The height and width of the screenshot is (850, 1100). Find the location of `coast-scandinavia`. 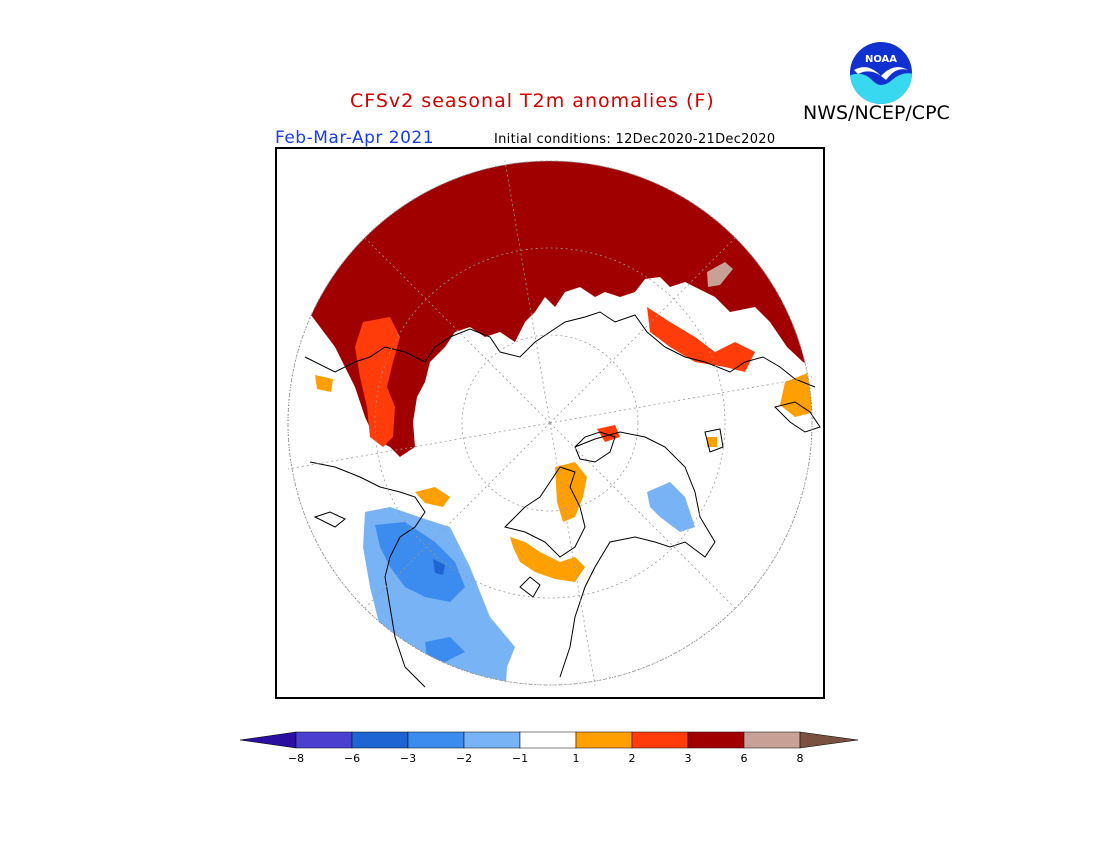

coast-scandinavia is located at coordinates (797, 417).